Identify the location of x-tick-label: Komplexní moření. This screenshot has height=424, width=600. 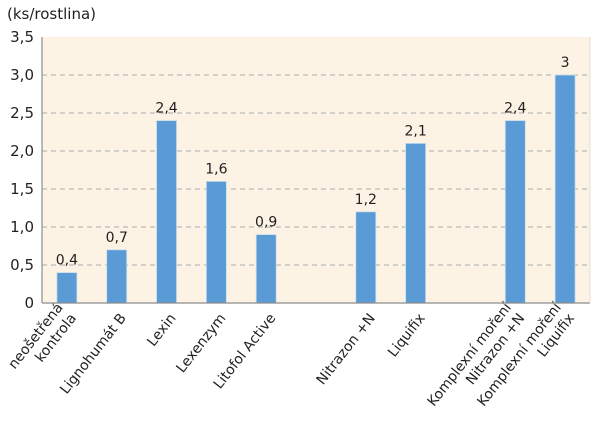
(470, 354).